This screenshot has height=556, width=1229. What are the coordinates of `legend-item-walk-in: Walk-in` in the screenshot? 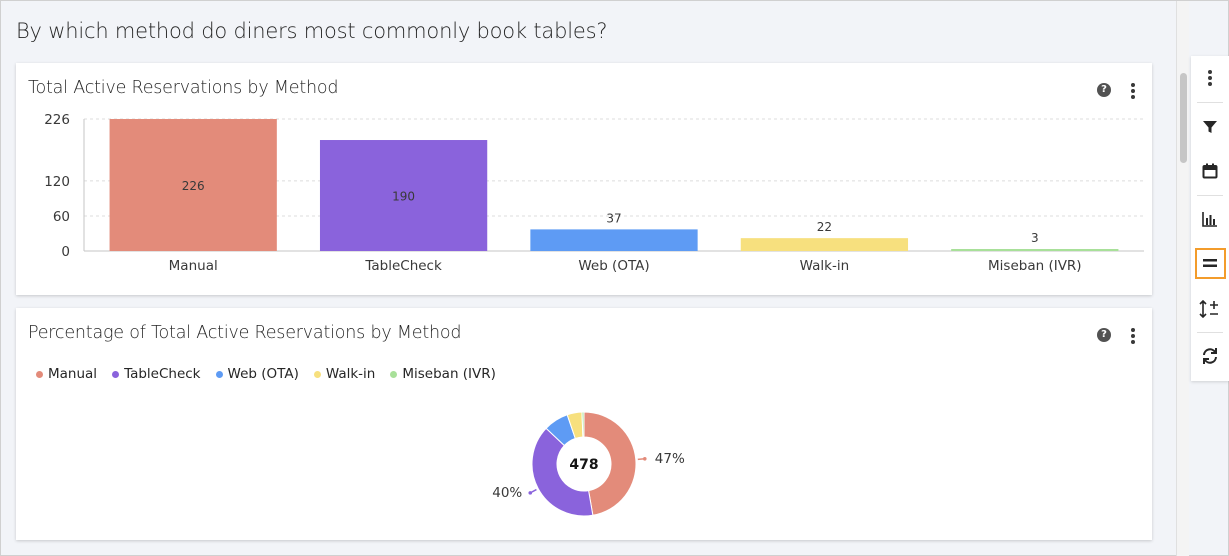 It's located at (344, 374).